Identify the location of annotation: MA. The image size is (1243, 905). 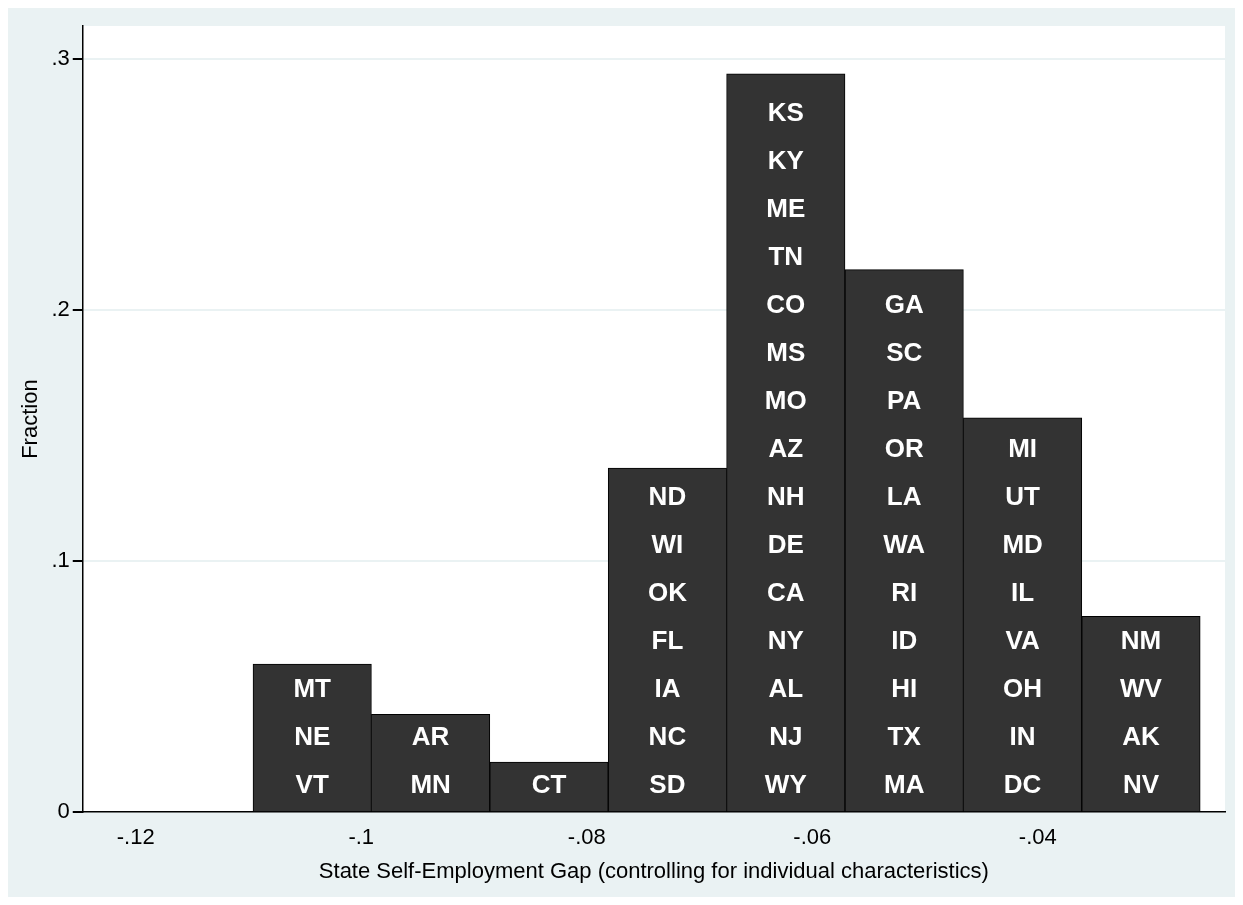
(904, 784).